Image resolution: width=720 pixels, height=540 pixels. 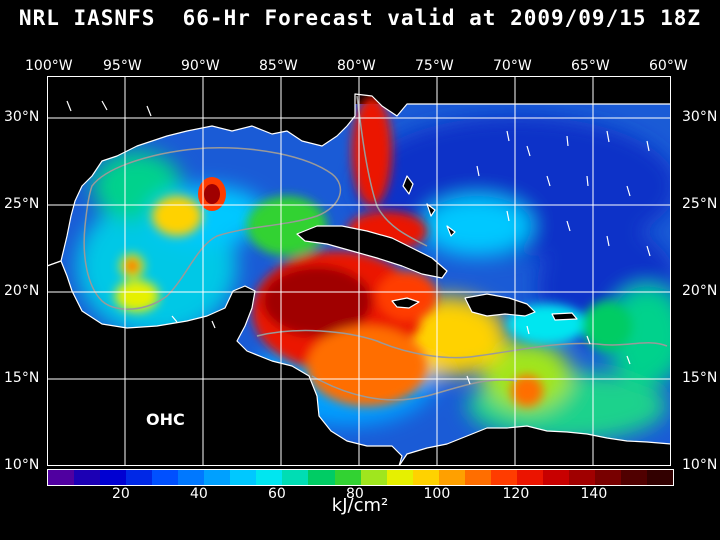 I want to click on lat-label-right: 25°N, so click(x=700, y=204).